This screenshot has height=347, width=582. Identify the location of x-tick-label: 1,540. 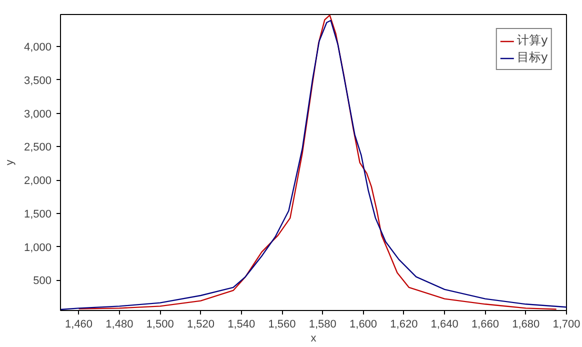
(242, 324).